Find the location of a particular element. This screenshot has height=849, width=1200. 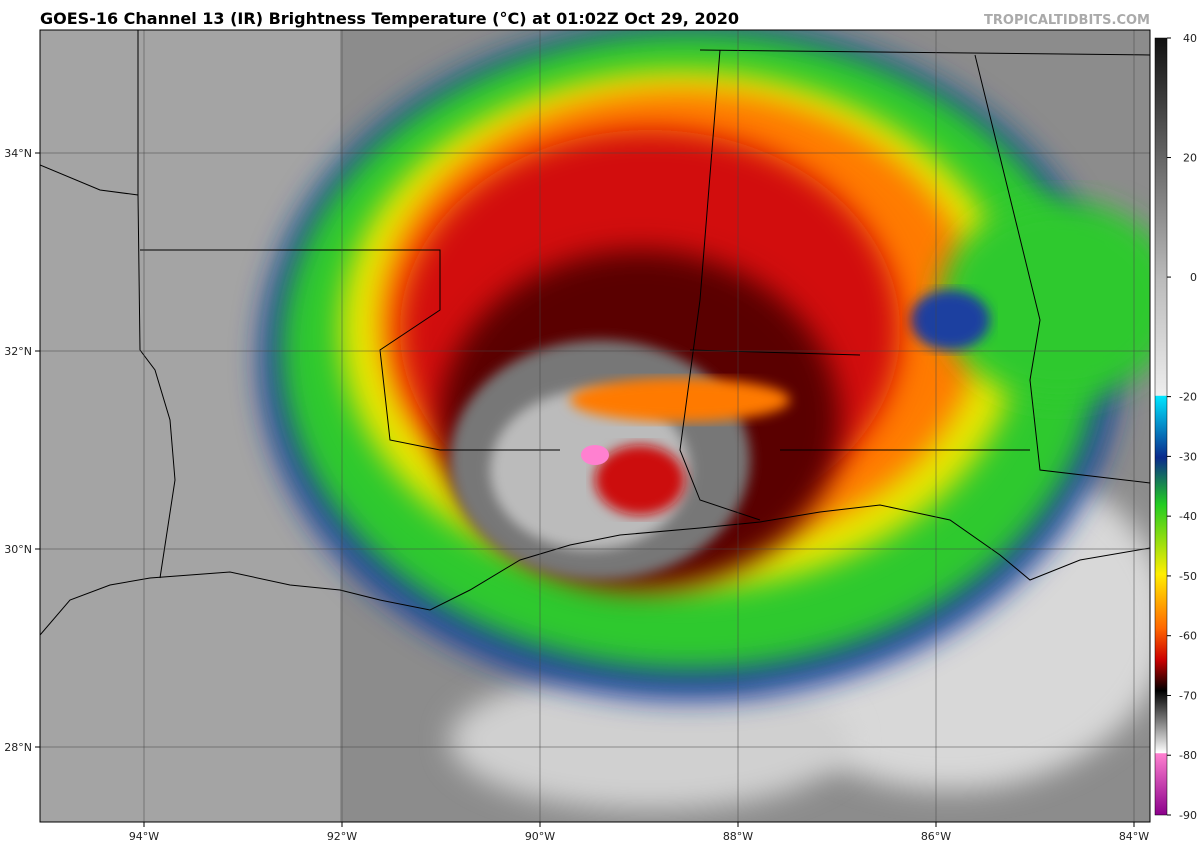

lat-label: 28°N is located at coordinates (18, 747).